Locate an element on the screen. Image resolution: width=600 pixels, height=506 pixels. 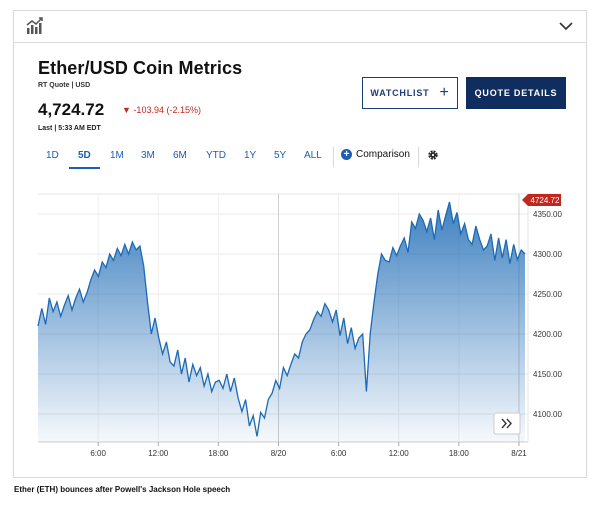
quote-type-label: RT Quote | USD is located at coordinates (64, 85).